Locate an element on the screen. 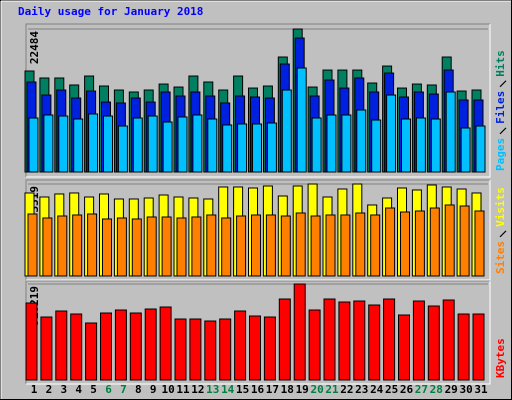 The height and width of the screenshot is (400, 512). x-tick-label: 12 is located at coordinates (197, 389).